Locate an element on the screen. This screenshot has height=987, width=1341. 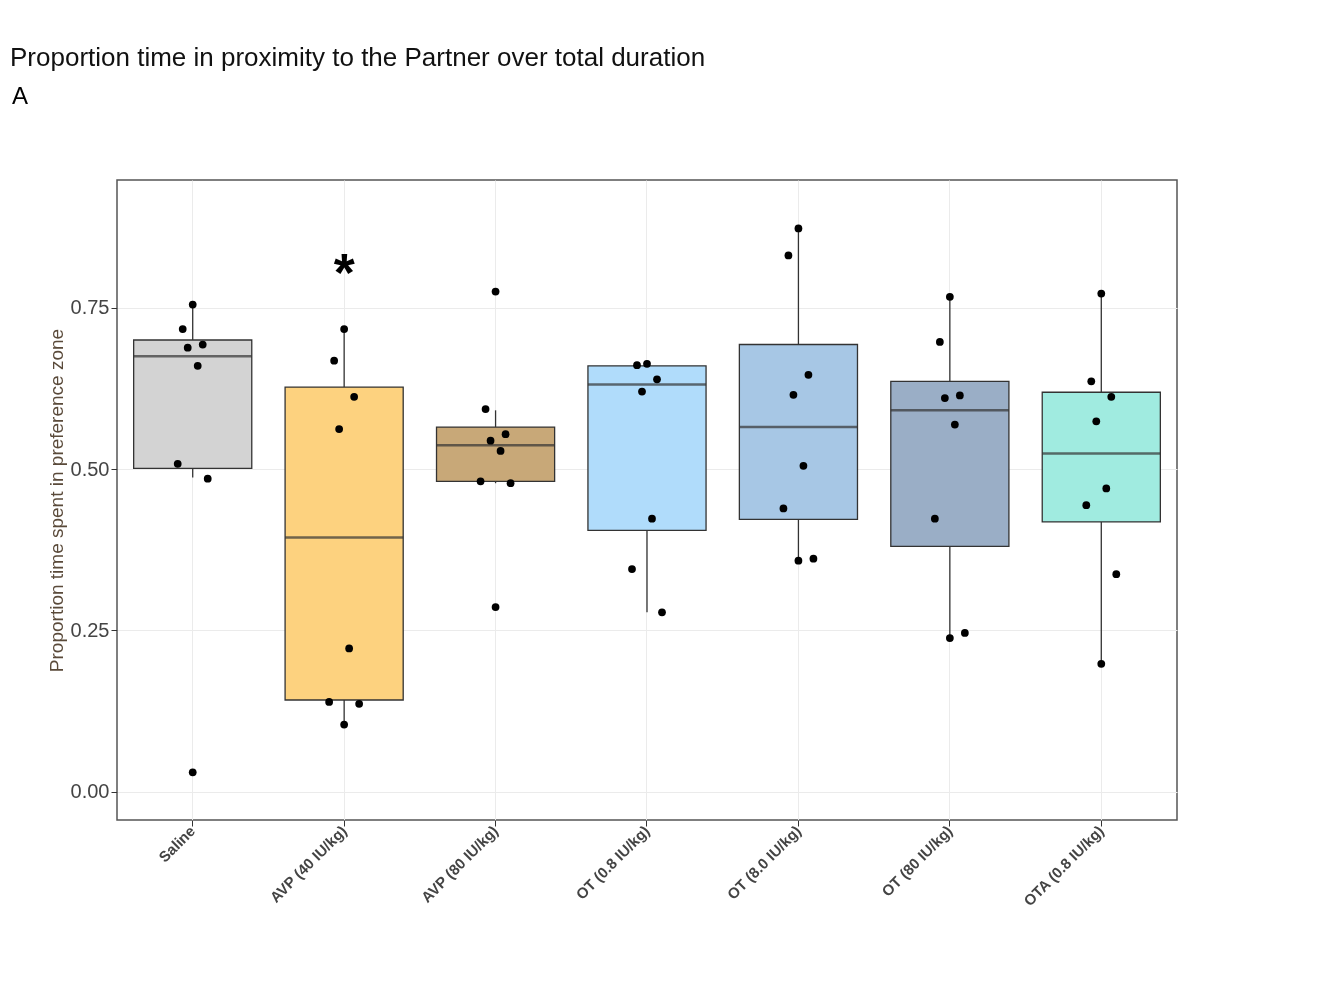
y-tick-label: 0.50 is located at coordinates (90, 468).